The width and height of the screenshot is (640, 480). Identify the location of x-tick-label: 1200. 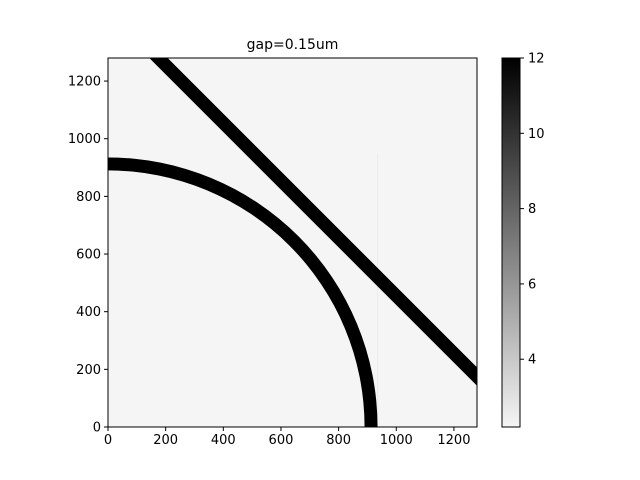
(453, 440).